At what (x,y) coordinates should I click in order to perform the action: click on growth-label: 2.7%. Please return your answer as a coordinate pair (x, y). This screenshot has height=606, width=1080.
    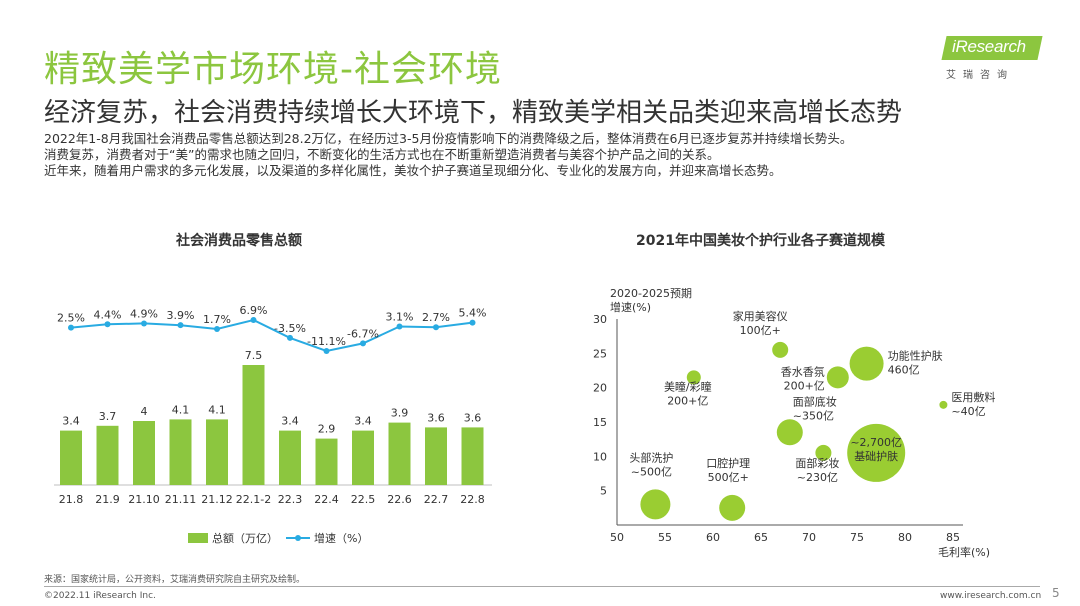
    Looking at the image, I should click on (436, 317).